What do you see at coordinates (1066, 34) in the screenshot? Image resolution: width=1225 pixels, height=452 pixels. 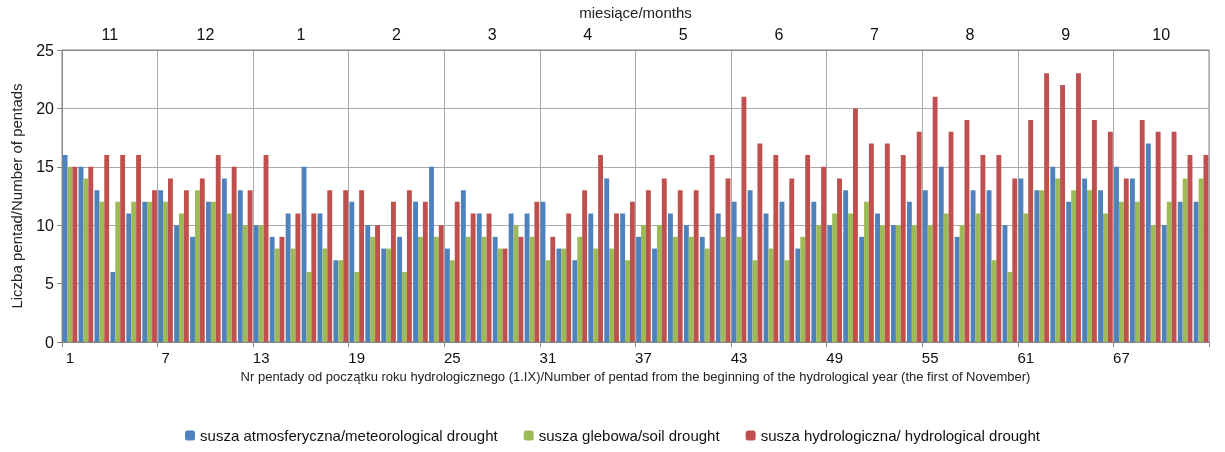 I see `text: 9` at bounding box center [1066, 34].